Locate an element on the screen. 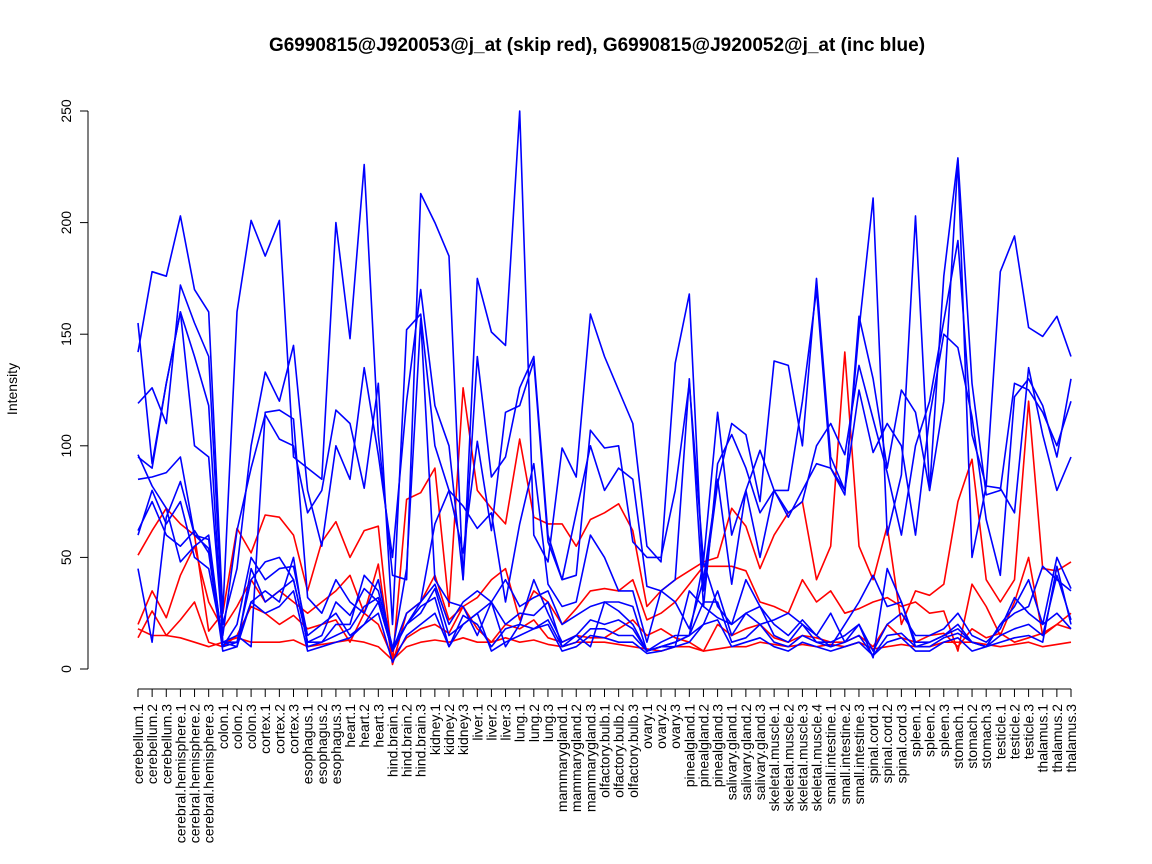  x-tick-label: spinal.cord.1 is located at coordinates (873, 744).